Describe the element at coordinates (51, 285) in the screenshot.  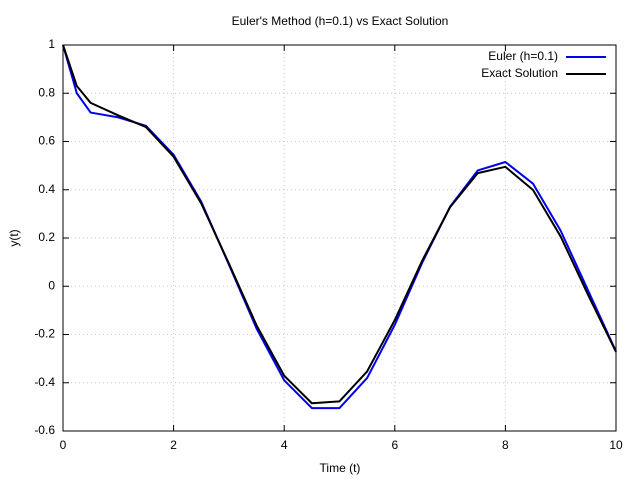
I see `y-tick-label: 0` at that location.